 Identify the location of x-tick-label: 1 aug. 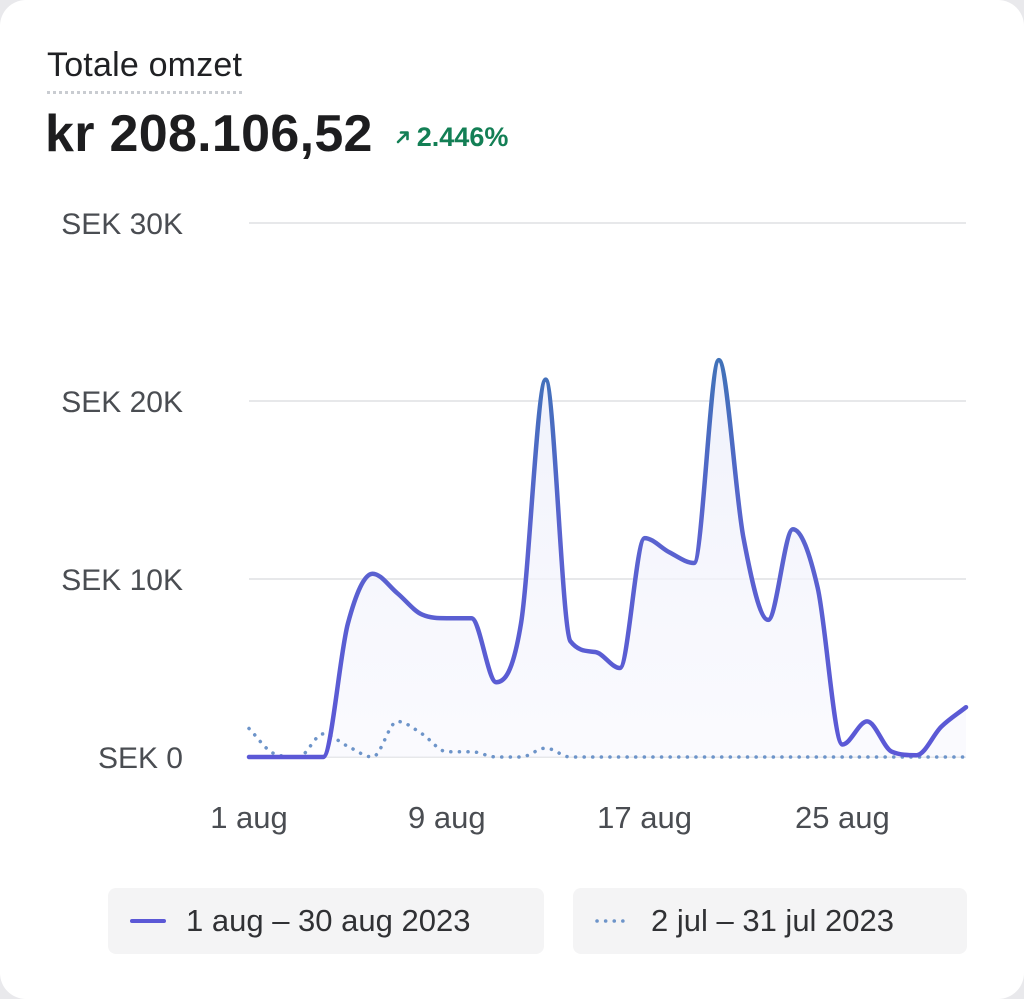
(249, 817).